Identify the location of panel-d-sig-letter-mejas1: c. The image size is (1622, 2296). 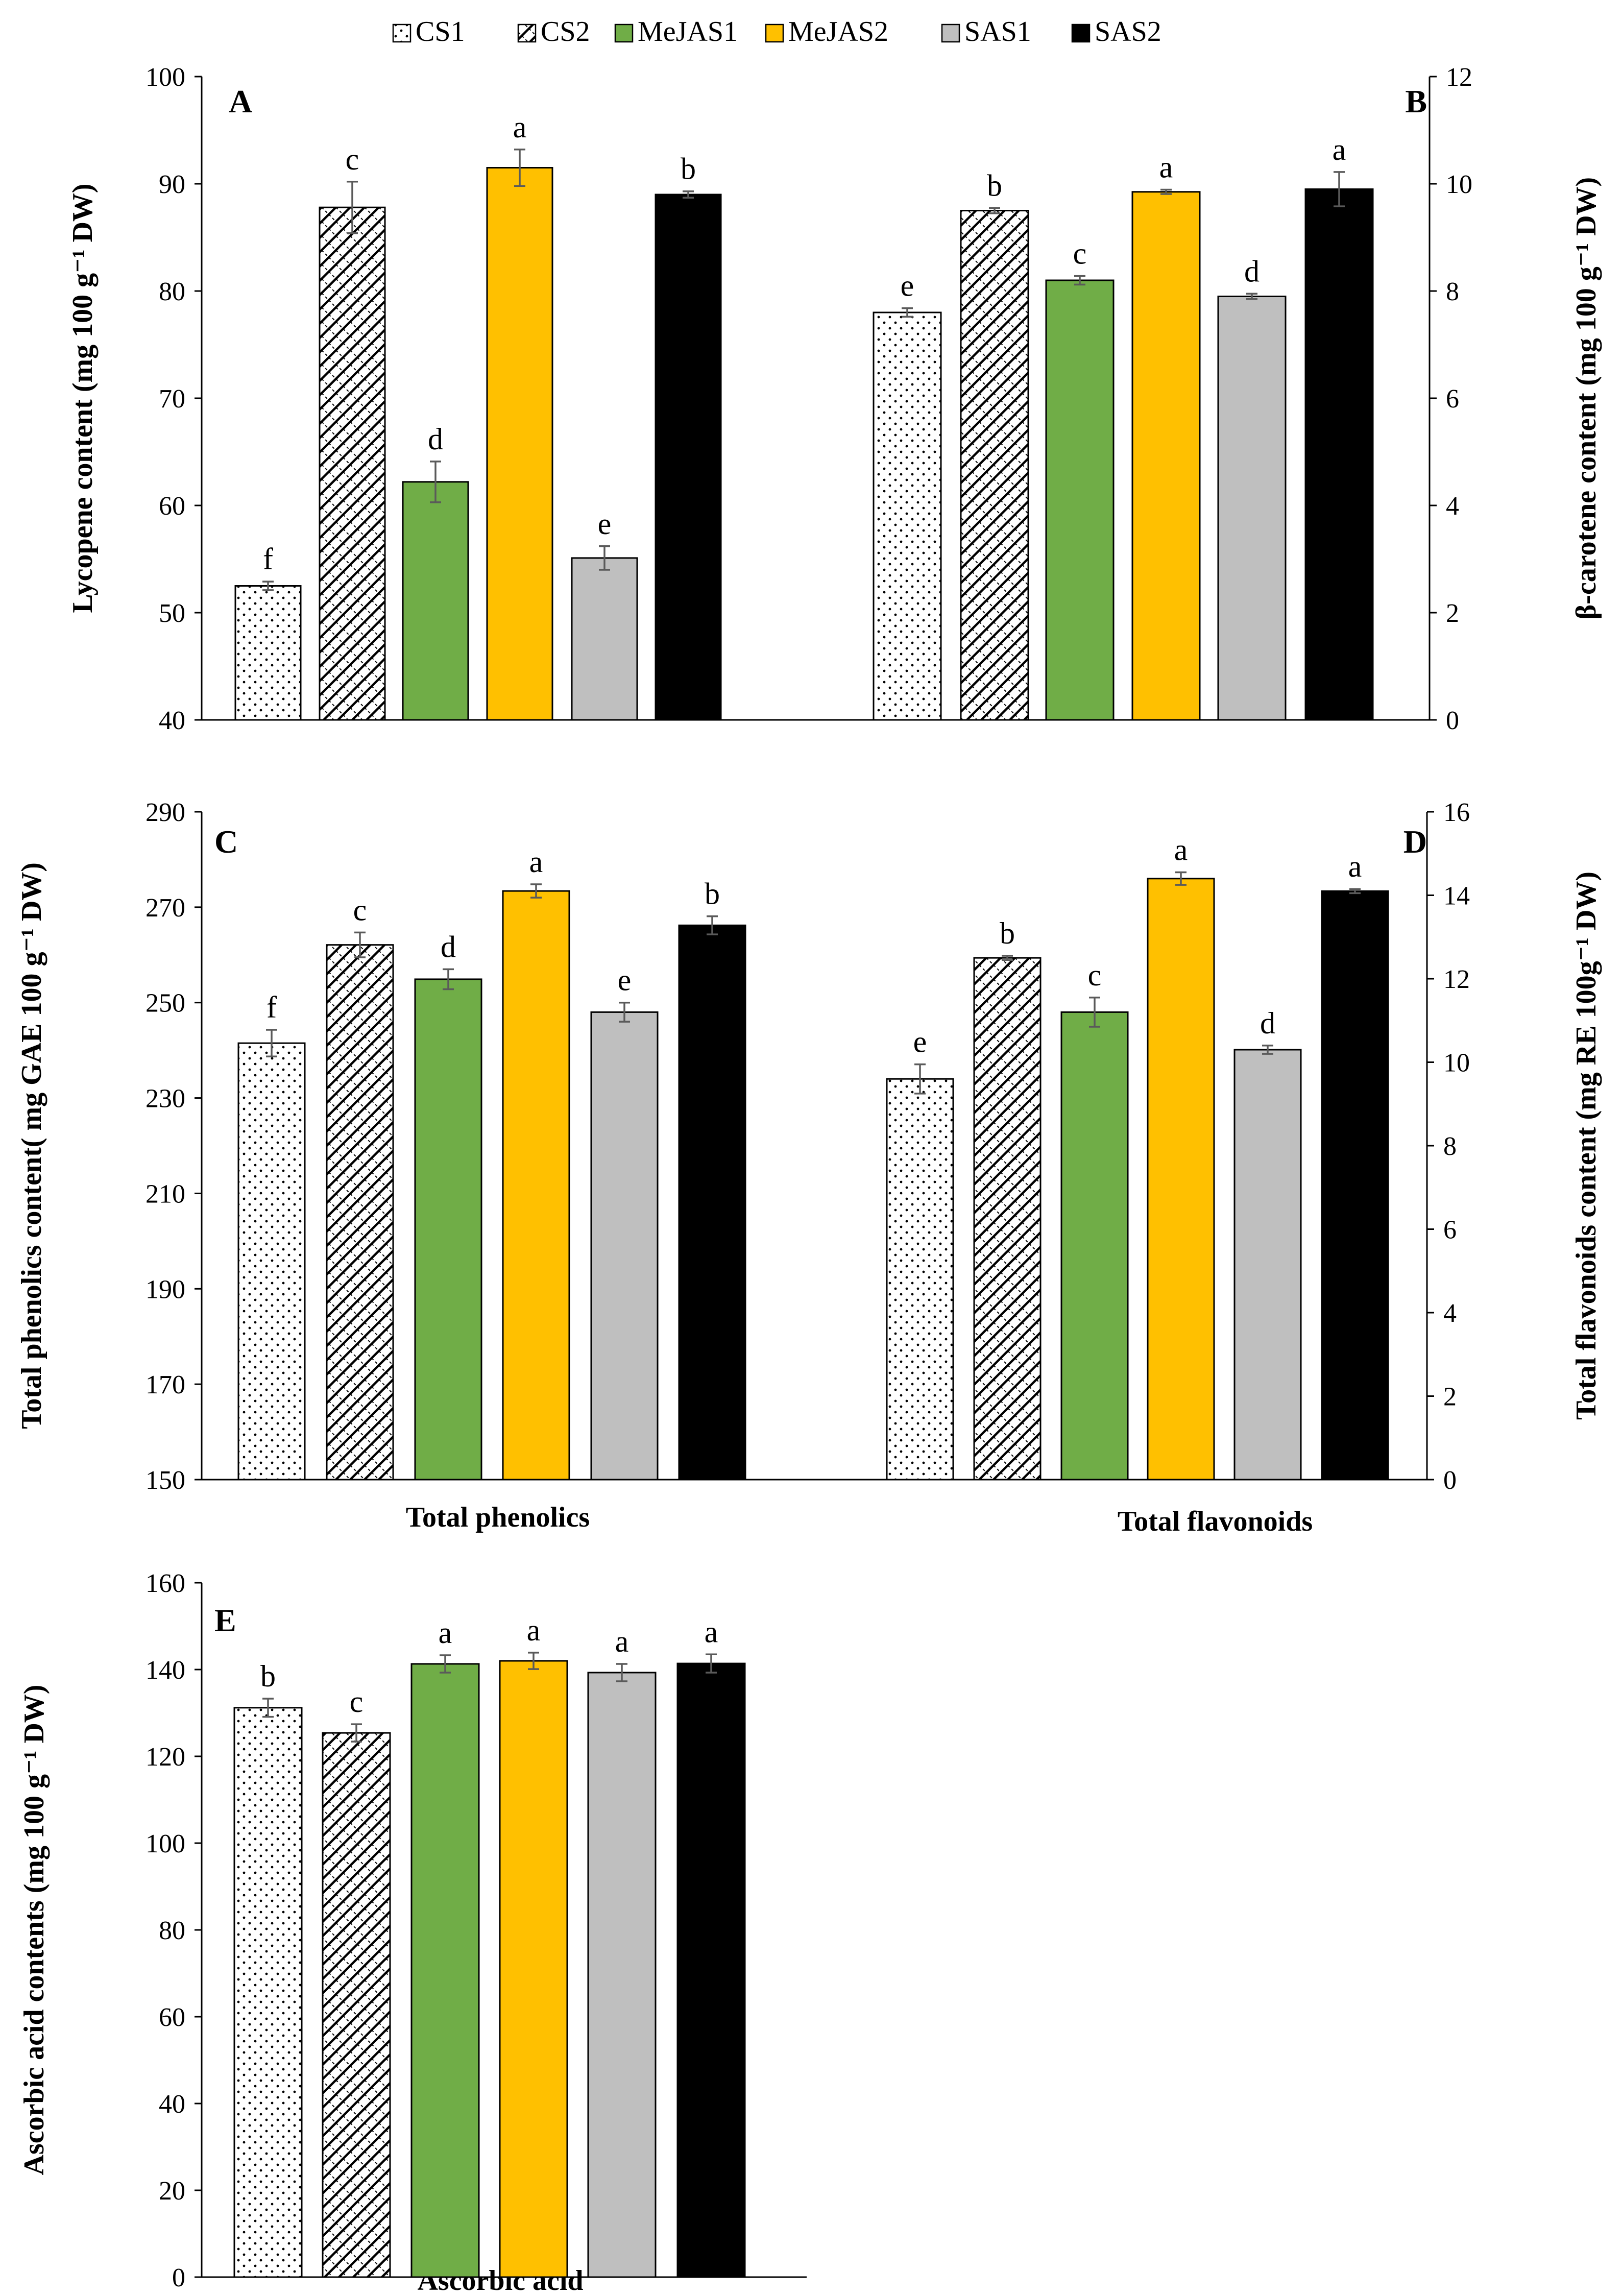
(1095, 975).